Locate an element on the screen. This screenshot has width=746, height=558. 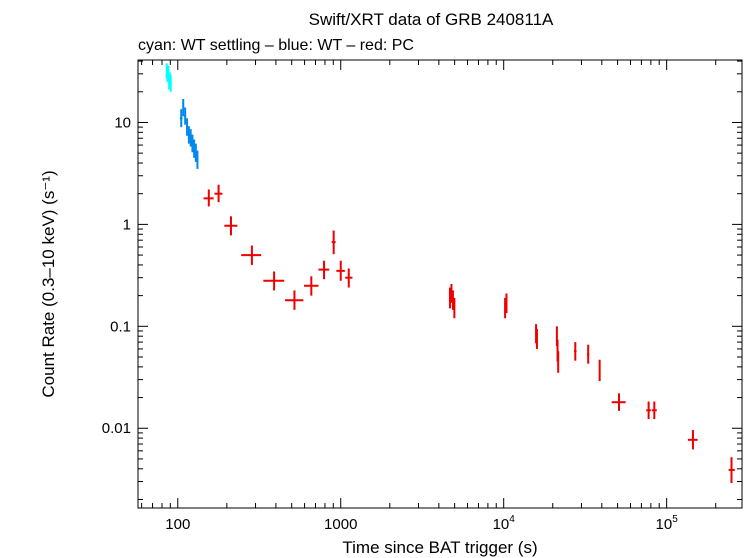
x-tick-label: 1000 is located at coordinates (340, 524).